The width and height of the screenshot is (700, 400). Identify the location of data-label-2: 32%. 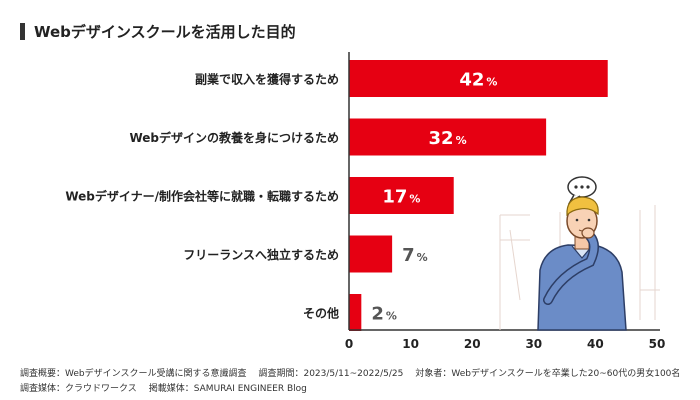
(448, 138).